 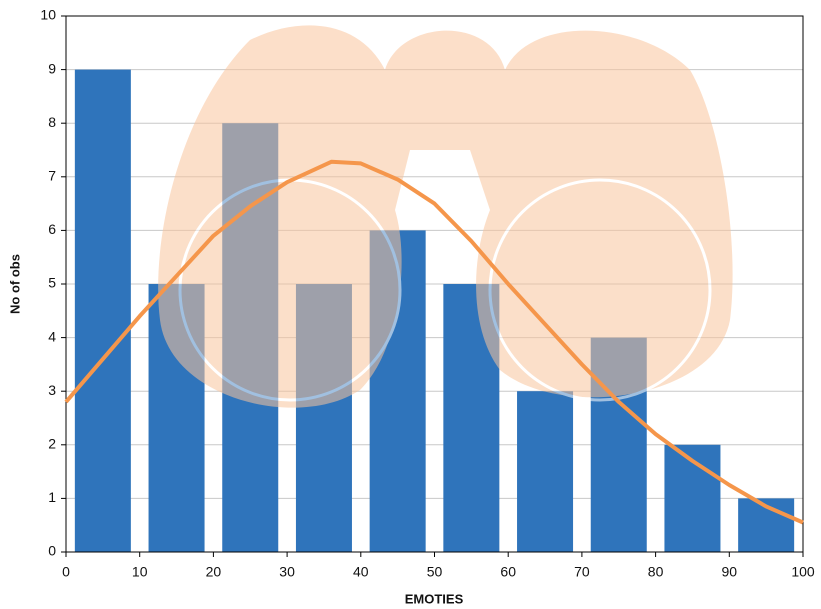 I want to click on y-tick-label: 1, so click(x=52, y=497).